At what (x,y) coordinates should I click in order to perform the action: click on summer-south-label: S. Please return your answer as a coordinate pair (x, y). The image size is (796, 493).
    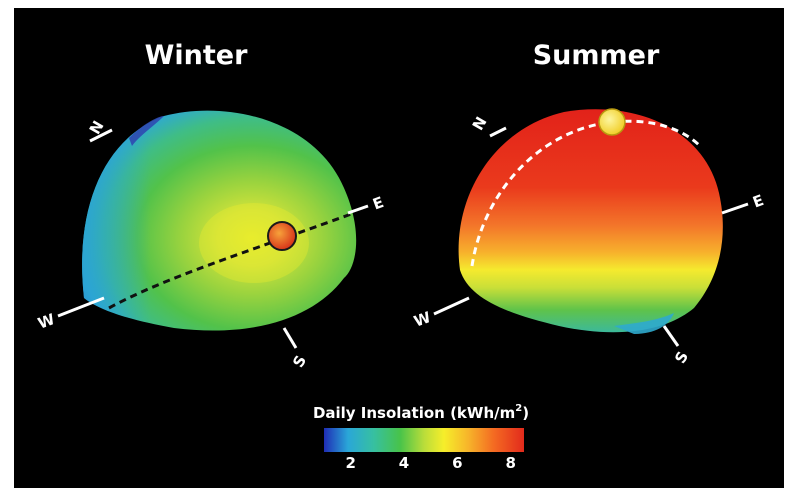
    Looking at the image, I should click on (681, 357).